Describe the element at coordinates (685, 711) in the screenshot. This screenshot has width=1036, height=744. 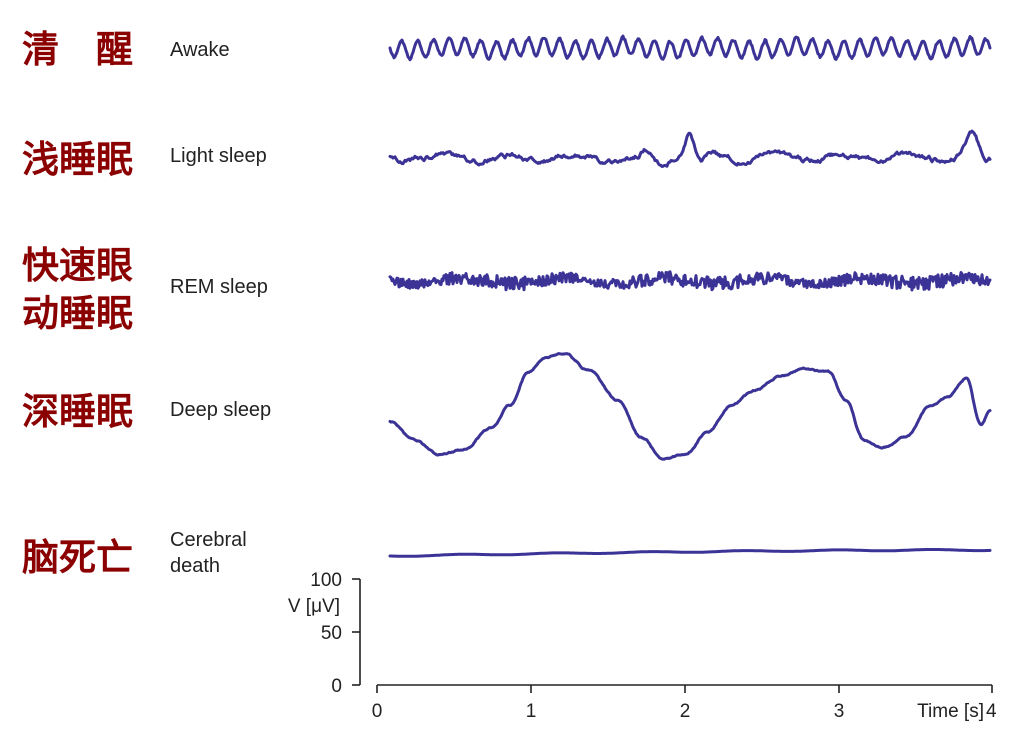
I see `time-tick-label-2: 2` at that location.